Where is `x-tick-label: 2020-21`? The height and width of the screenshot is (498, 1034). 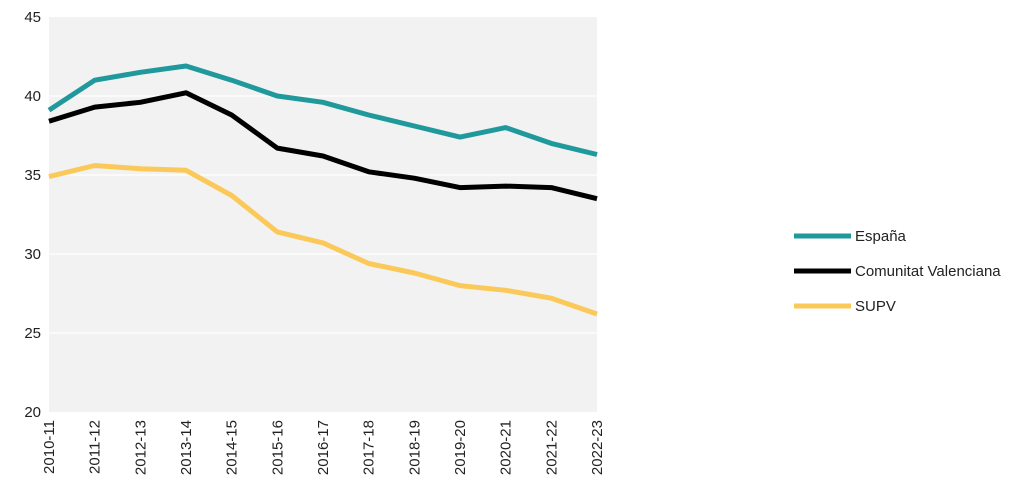 x-tick-label: 2020-21 is located at coordinates (506, 447).